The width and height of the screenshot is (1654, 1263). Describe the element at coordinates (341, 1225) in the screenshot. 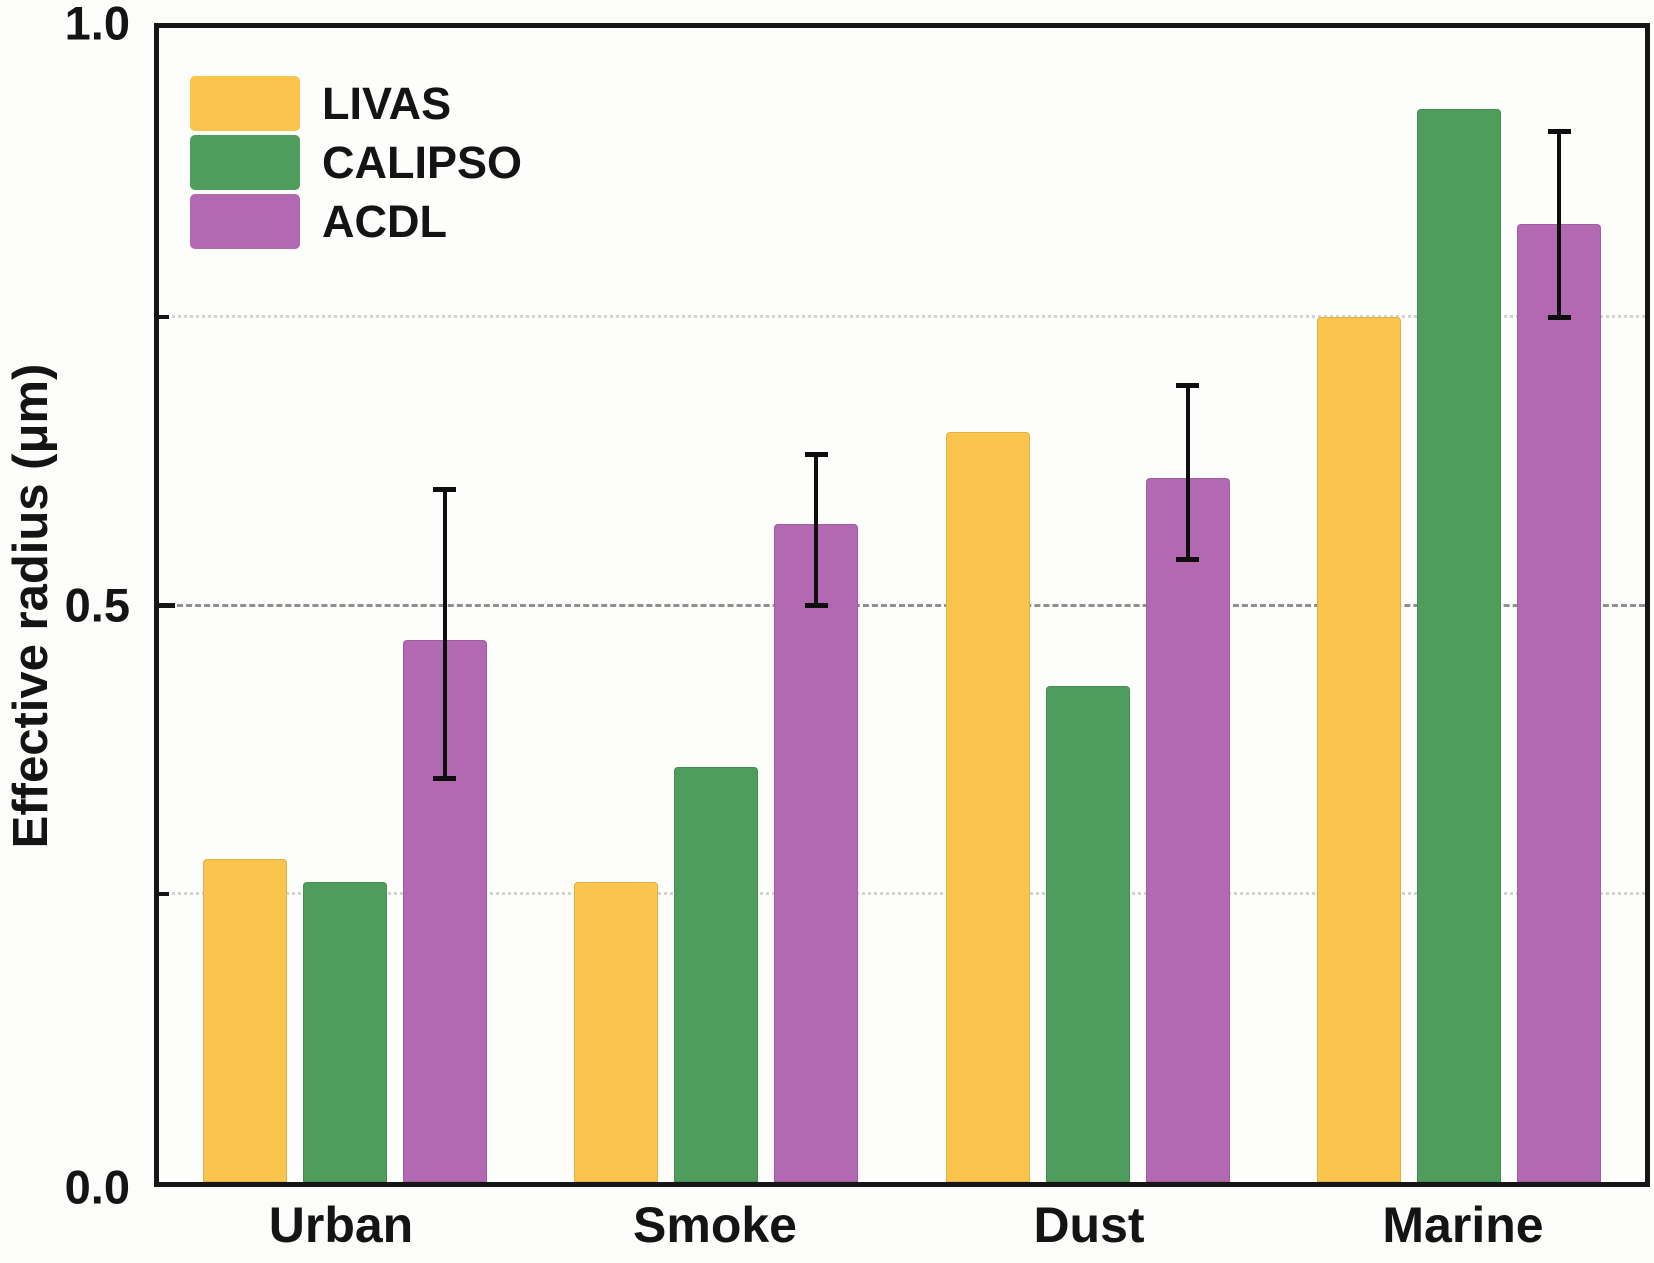

I see `x-label-urban: Urban` at that location.